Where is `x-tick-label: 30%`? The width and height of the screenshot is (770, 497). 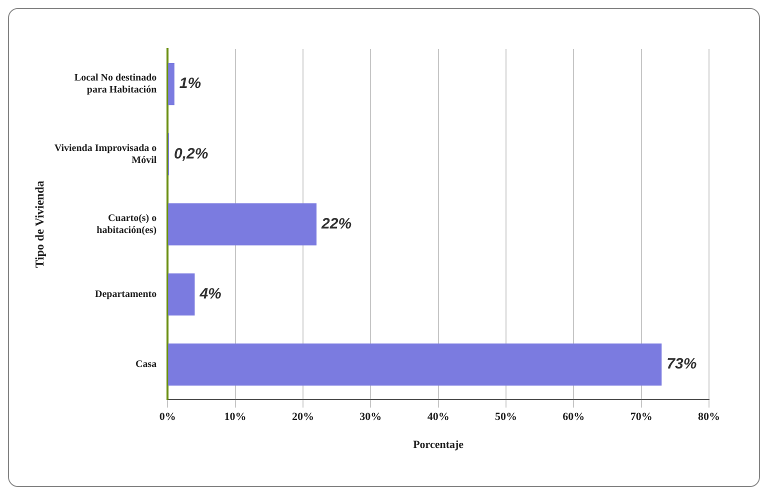
x-tick-label: 30% is located at coordinates (371, 417).